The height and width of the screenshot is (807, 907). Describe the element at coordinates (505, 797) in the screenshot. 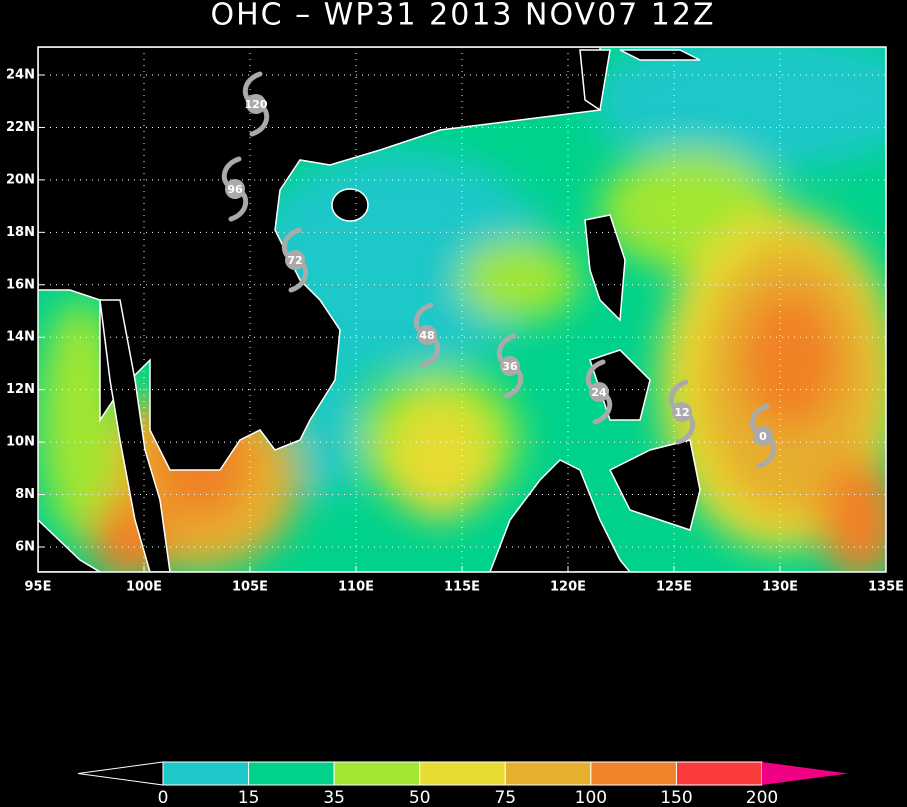

I see `colorbar-label: 75` at that location.